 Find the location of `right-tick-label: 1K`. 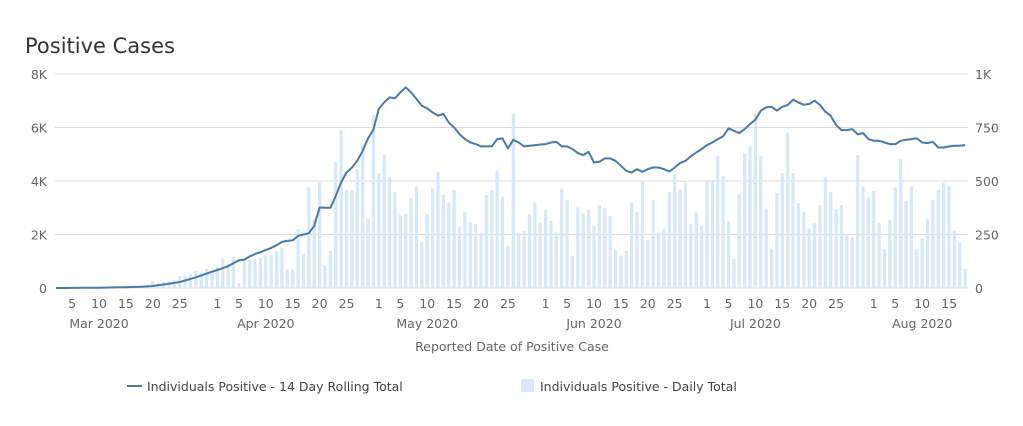

right-tick-label: 1K is located at coordinates (983, 74).